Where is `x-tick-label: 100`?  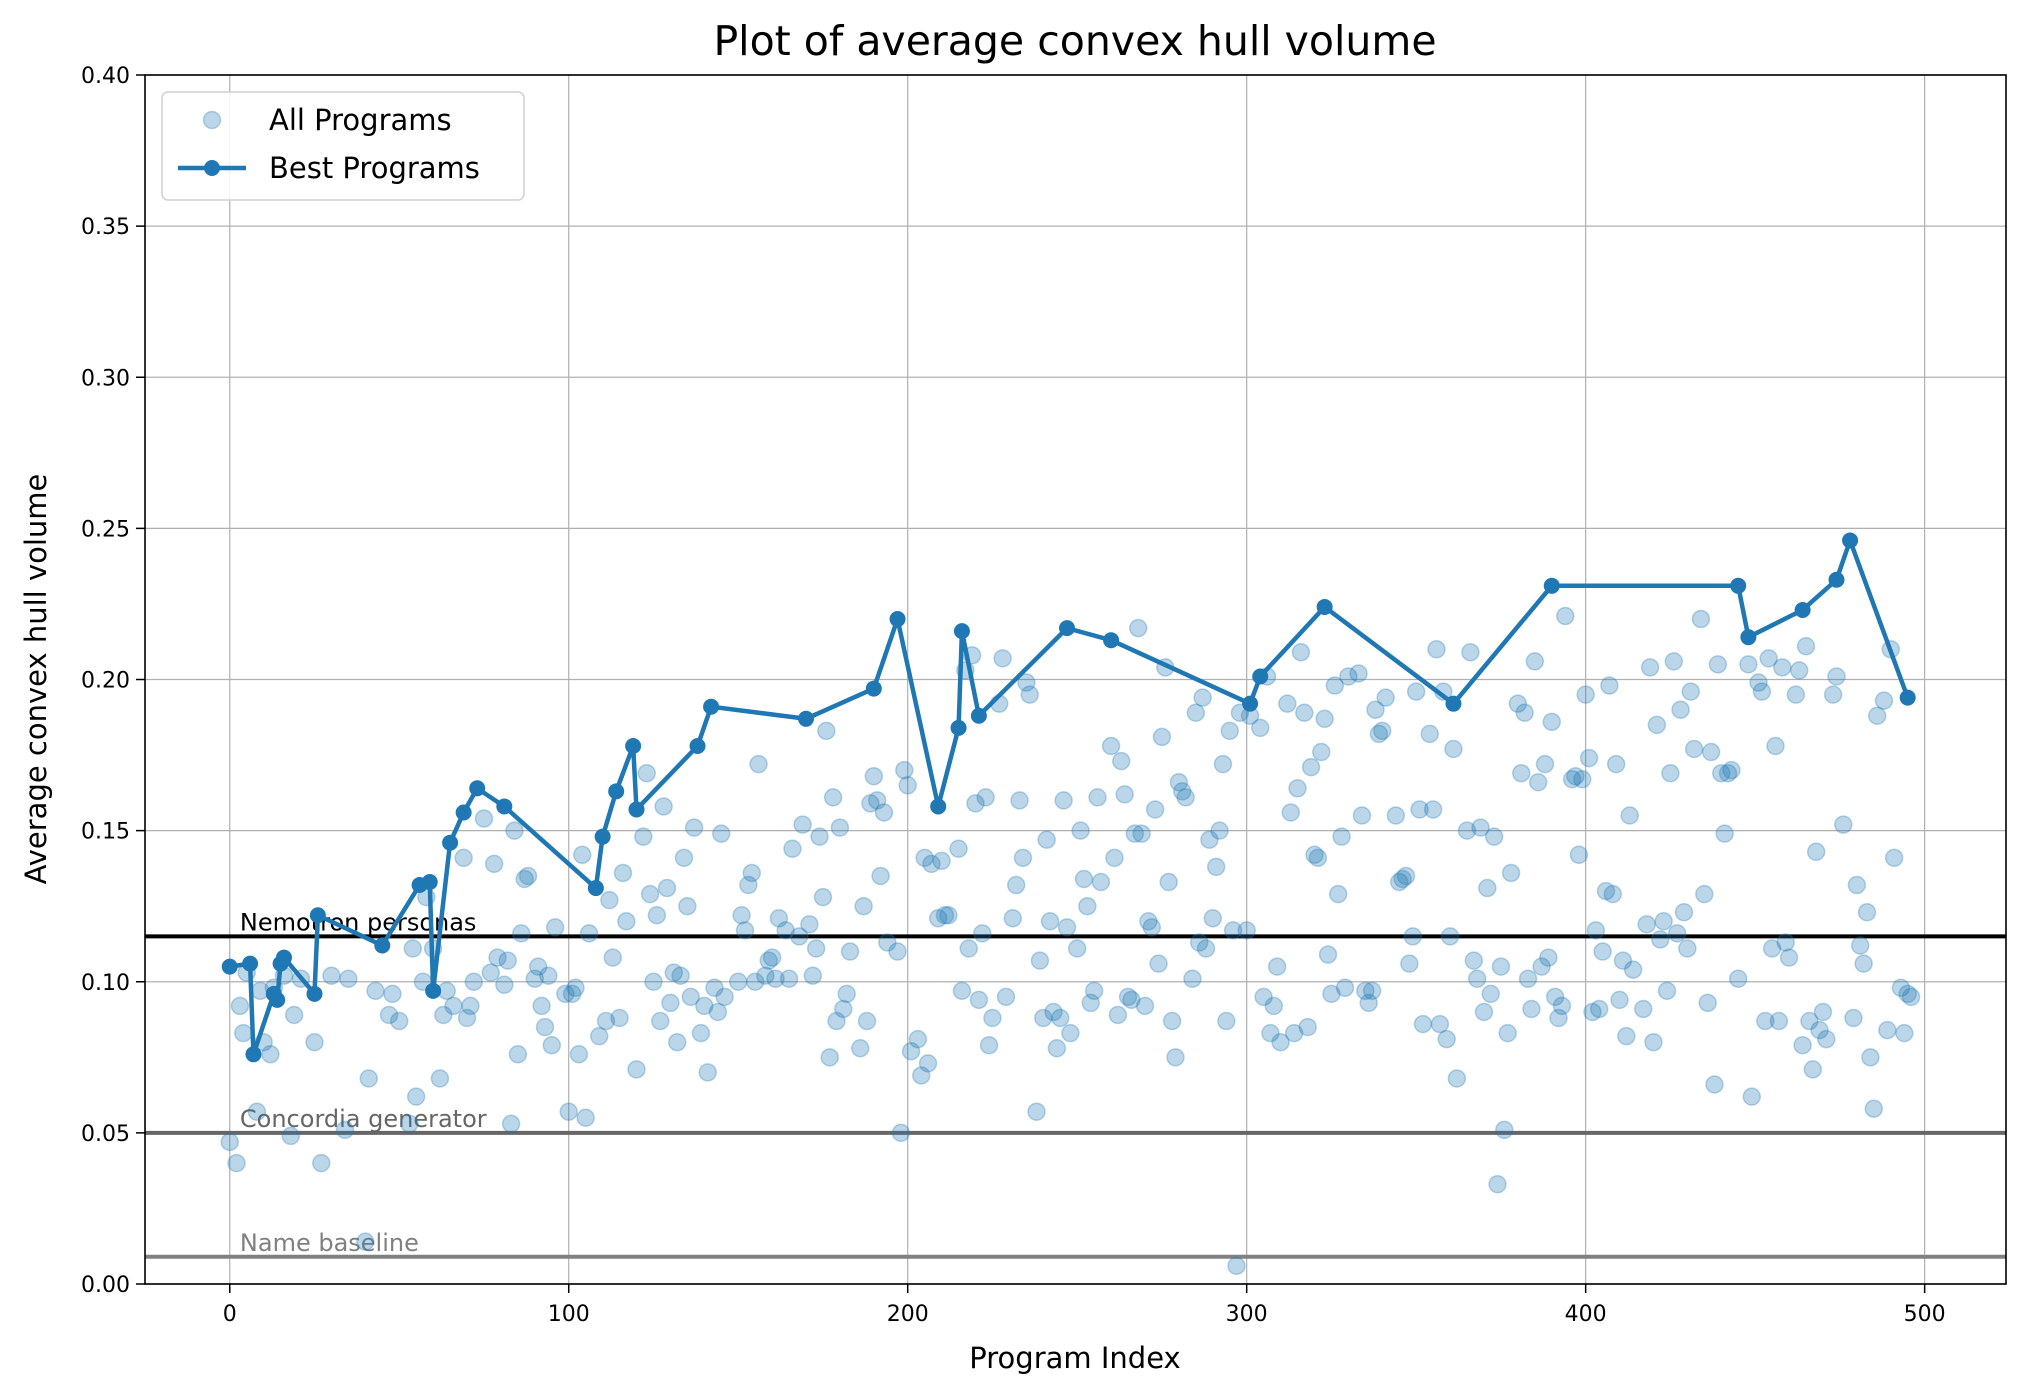
x-tick-label: 100 is located at coordinates (569, 1314).